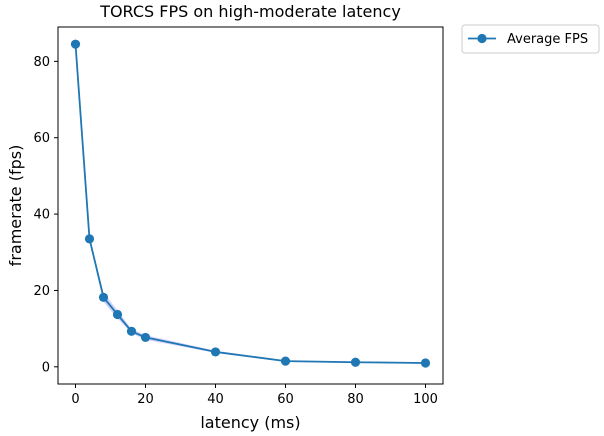  I want to click on legend-marker-sample, so click(482, 38).